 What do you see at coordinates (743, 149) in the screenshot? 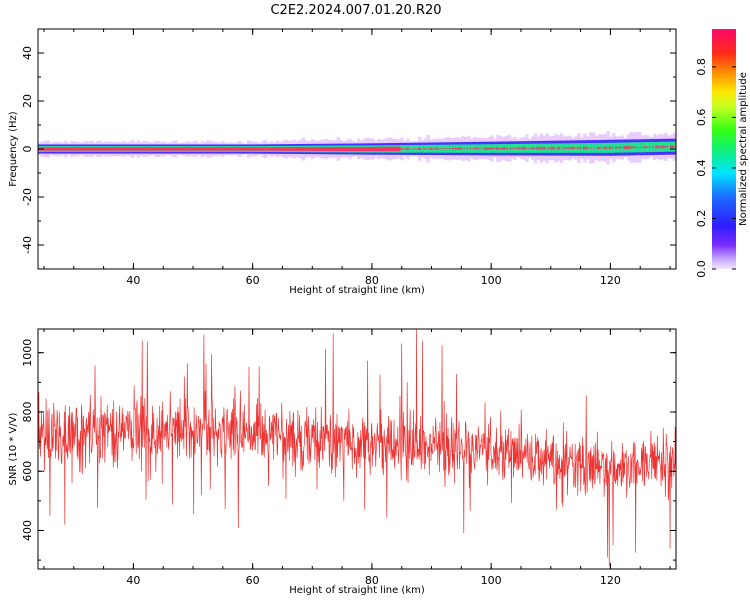
I see `colorbar-label: Normalized spectral amplitude` at bounding box center [743, 149].